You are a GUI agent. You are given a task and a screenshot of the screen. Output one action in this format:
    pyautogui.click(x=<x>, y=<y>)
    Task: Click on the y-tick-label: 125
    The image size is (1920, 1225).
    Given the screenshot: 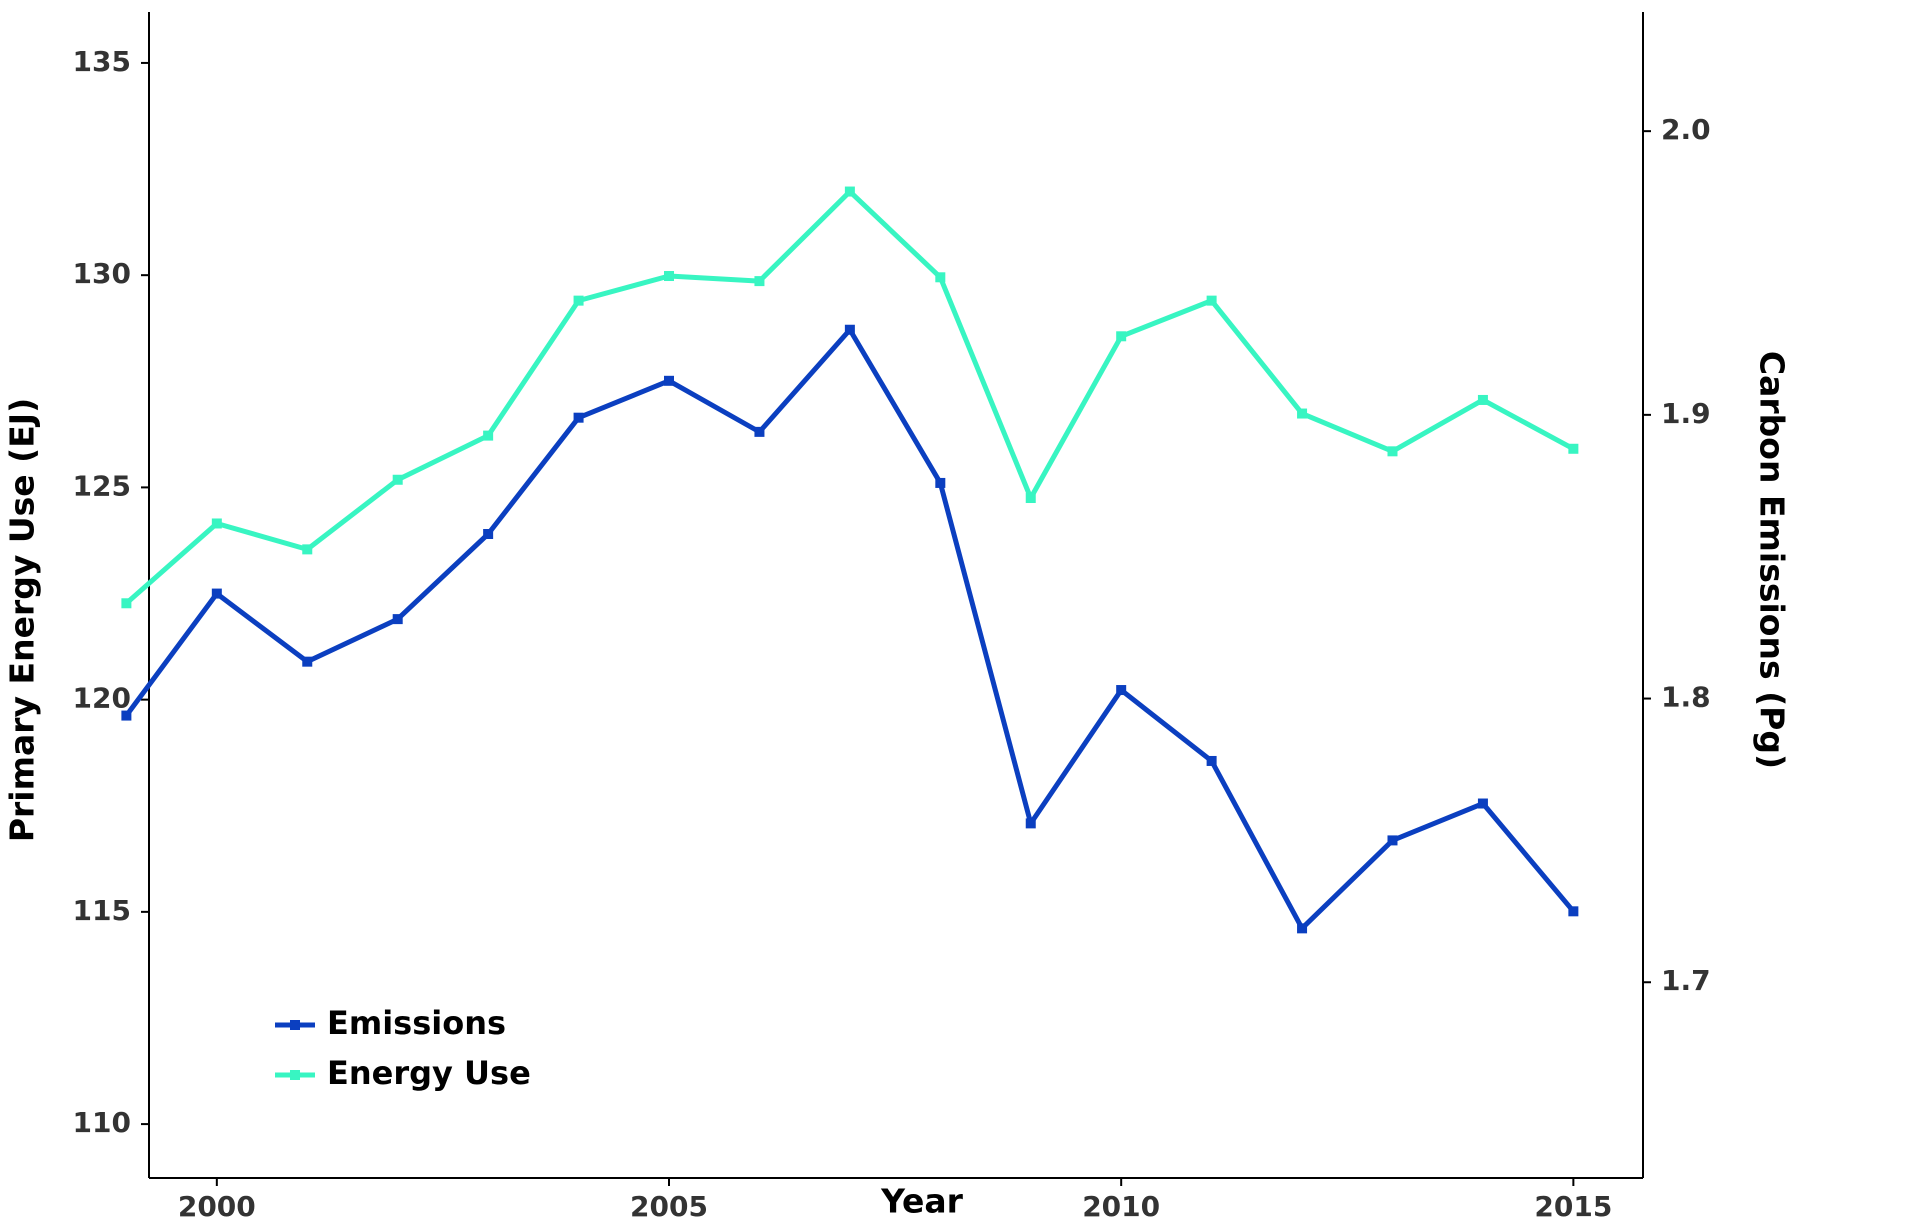 What is the action you would take?
    pyautogui.click(x=102, y=485)
    